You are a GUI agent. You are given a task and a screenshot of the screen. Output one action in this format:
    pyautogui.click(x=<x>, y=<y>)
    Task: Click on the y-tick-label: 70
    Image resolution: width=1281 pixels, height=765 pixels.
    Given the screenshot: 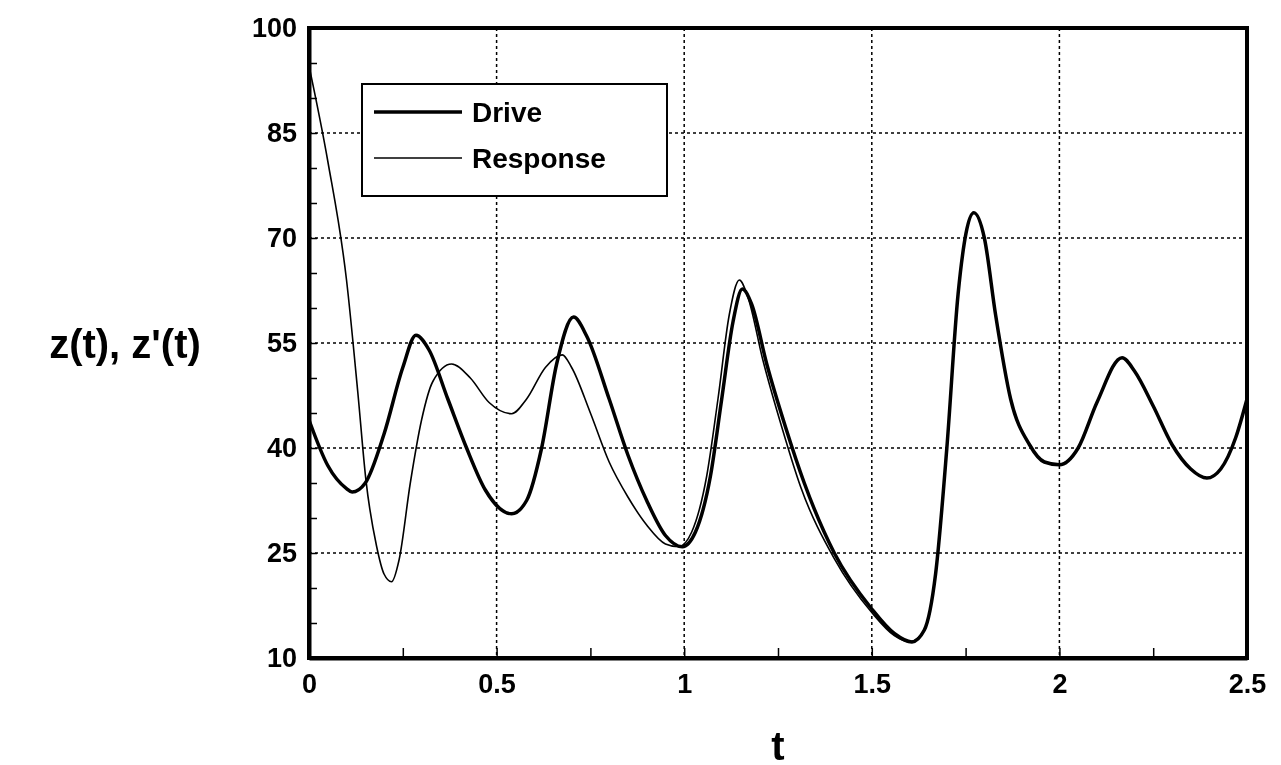 What is the action you would take?
    pyautogui.click(x=281, y=238)
    